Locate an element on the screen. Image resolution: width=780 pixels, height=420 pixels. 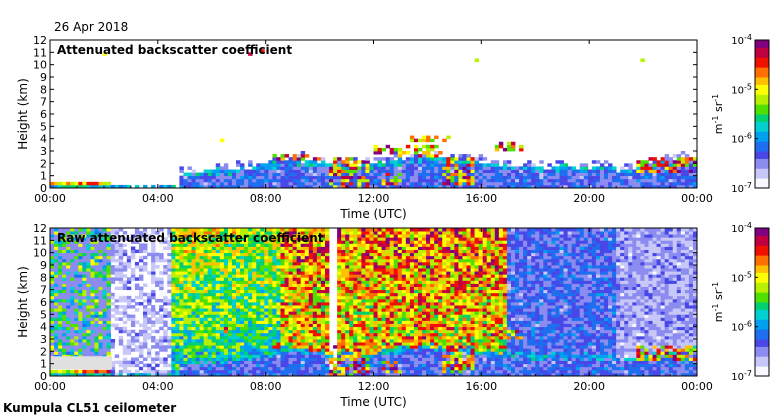
chart-title: Raw attenuated backscatter coefficient is located at coordinates (190, 238).